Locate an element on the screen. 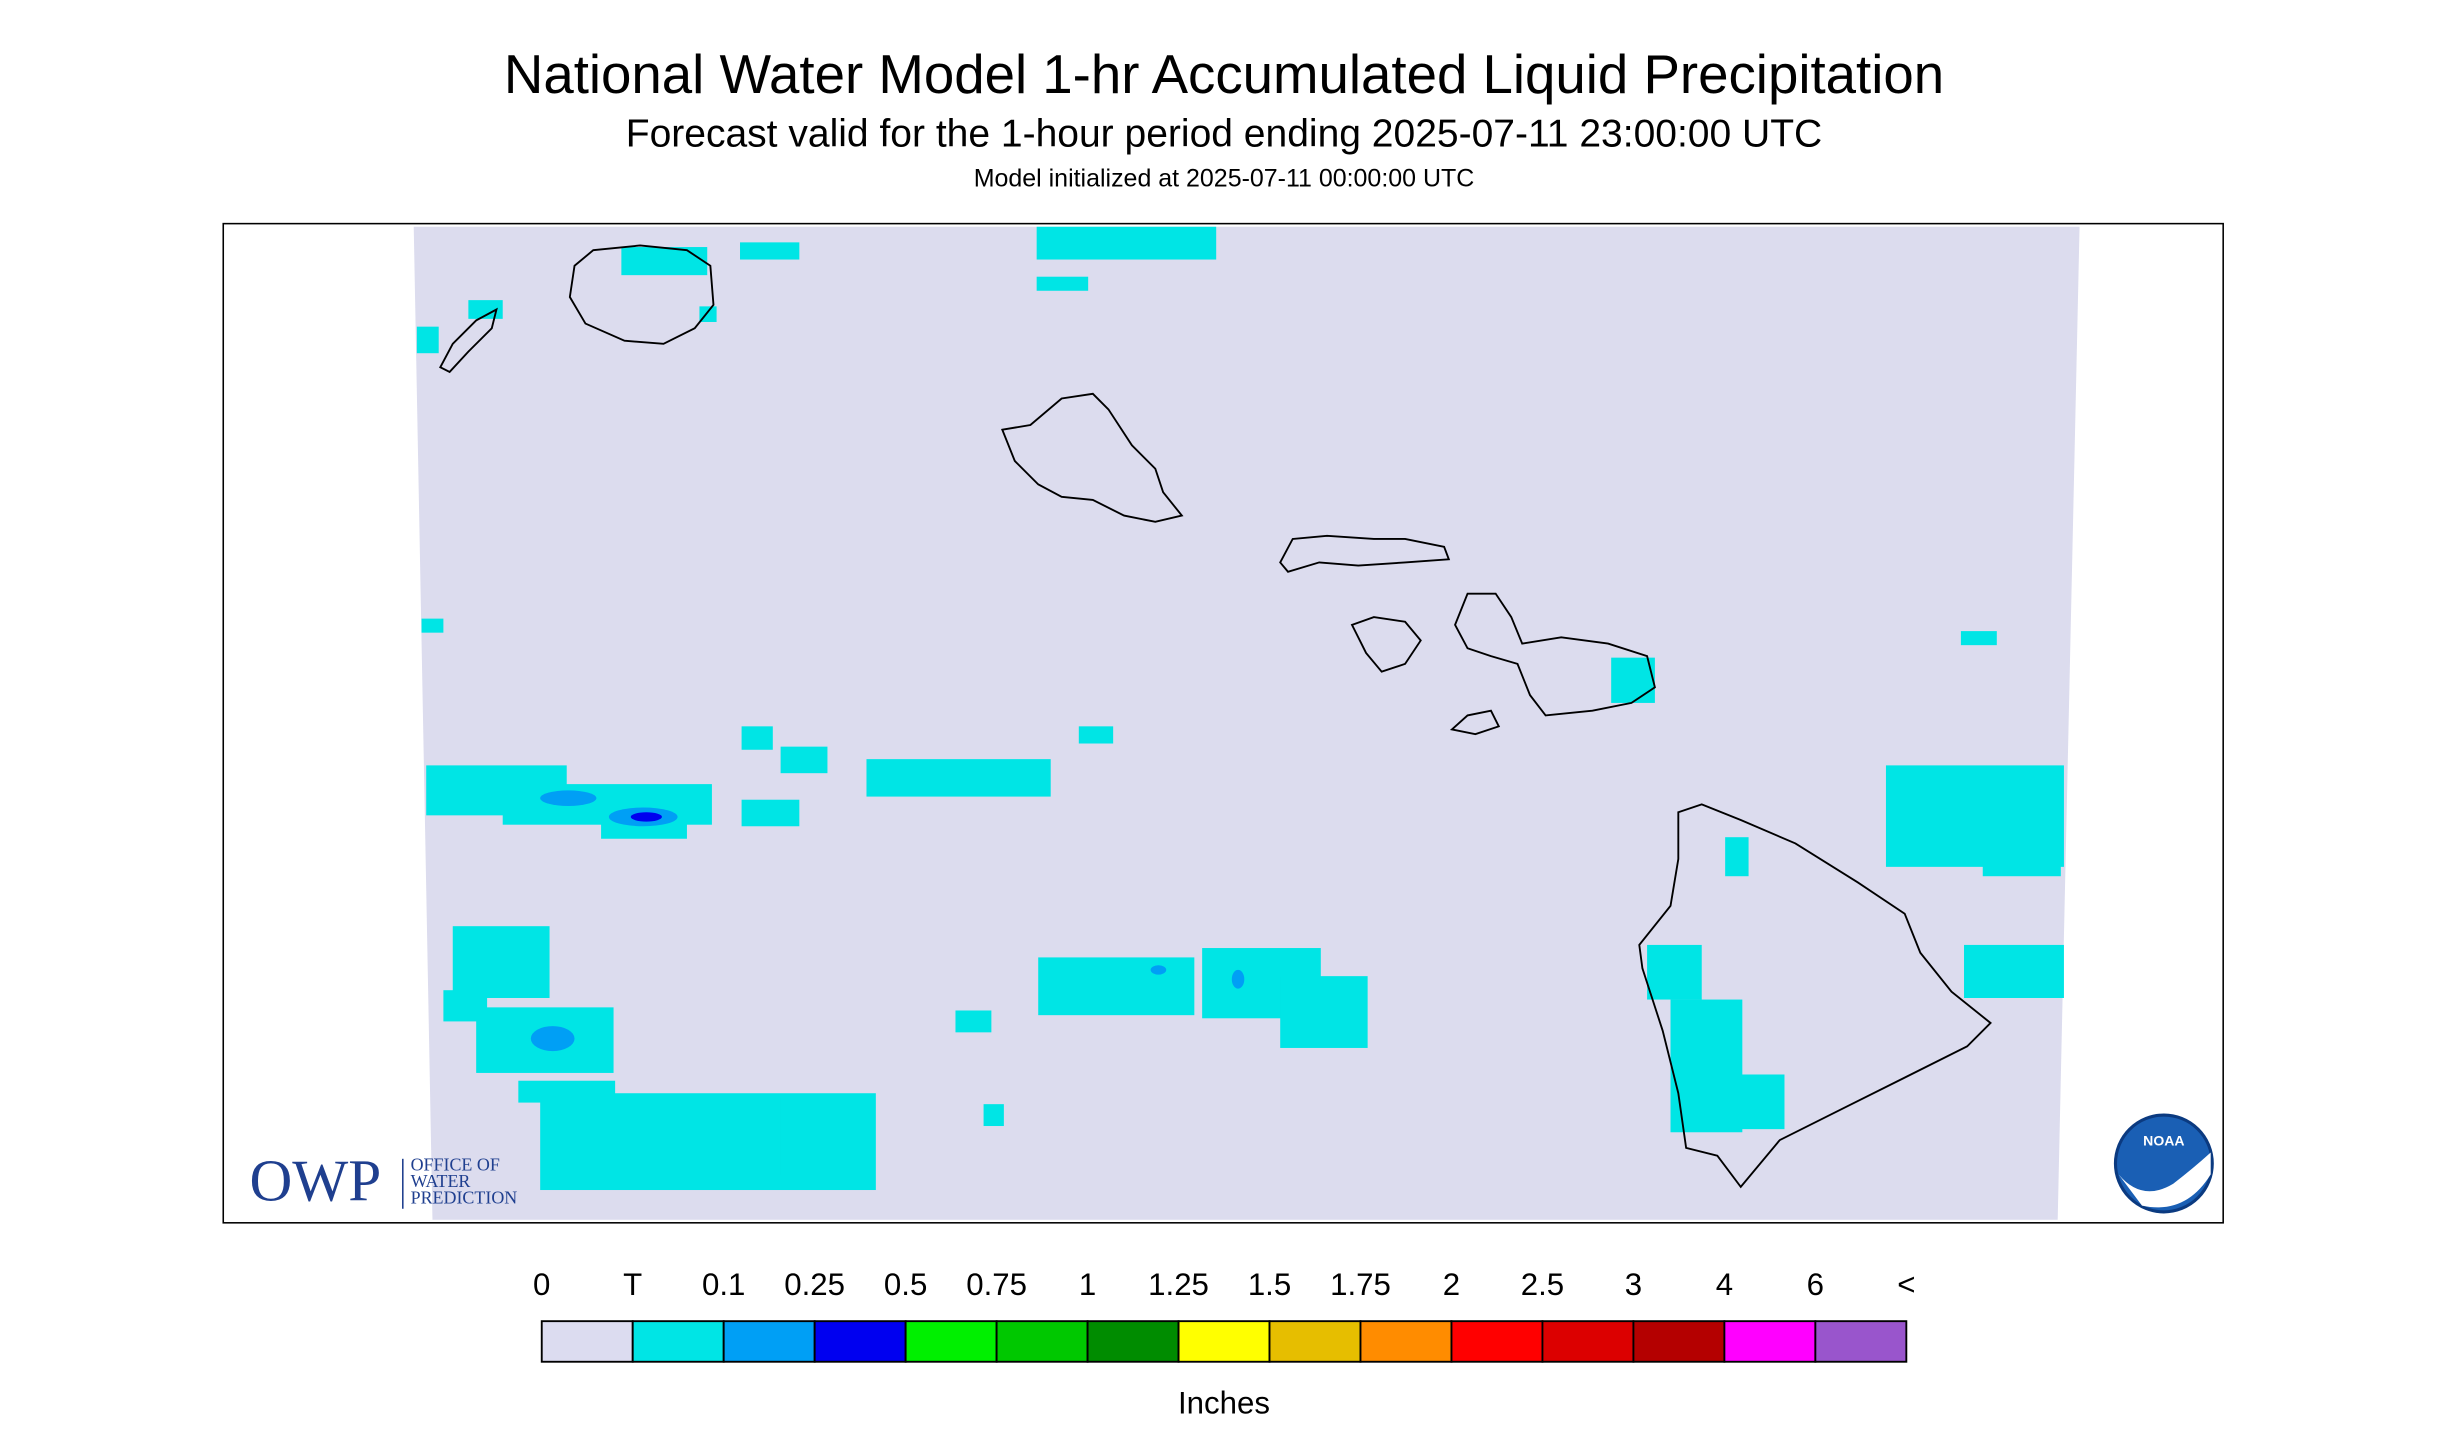 This screenshot has width=2448, height=1448. legend-unit: Inches is located at coordinates (1224, 1403).